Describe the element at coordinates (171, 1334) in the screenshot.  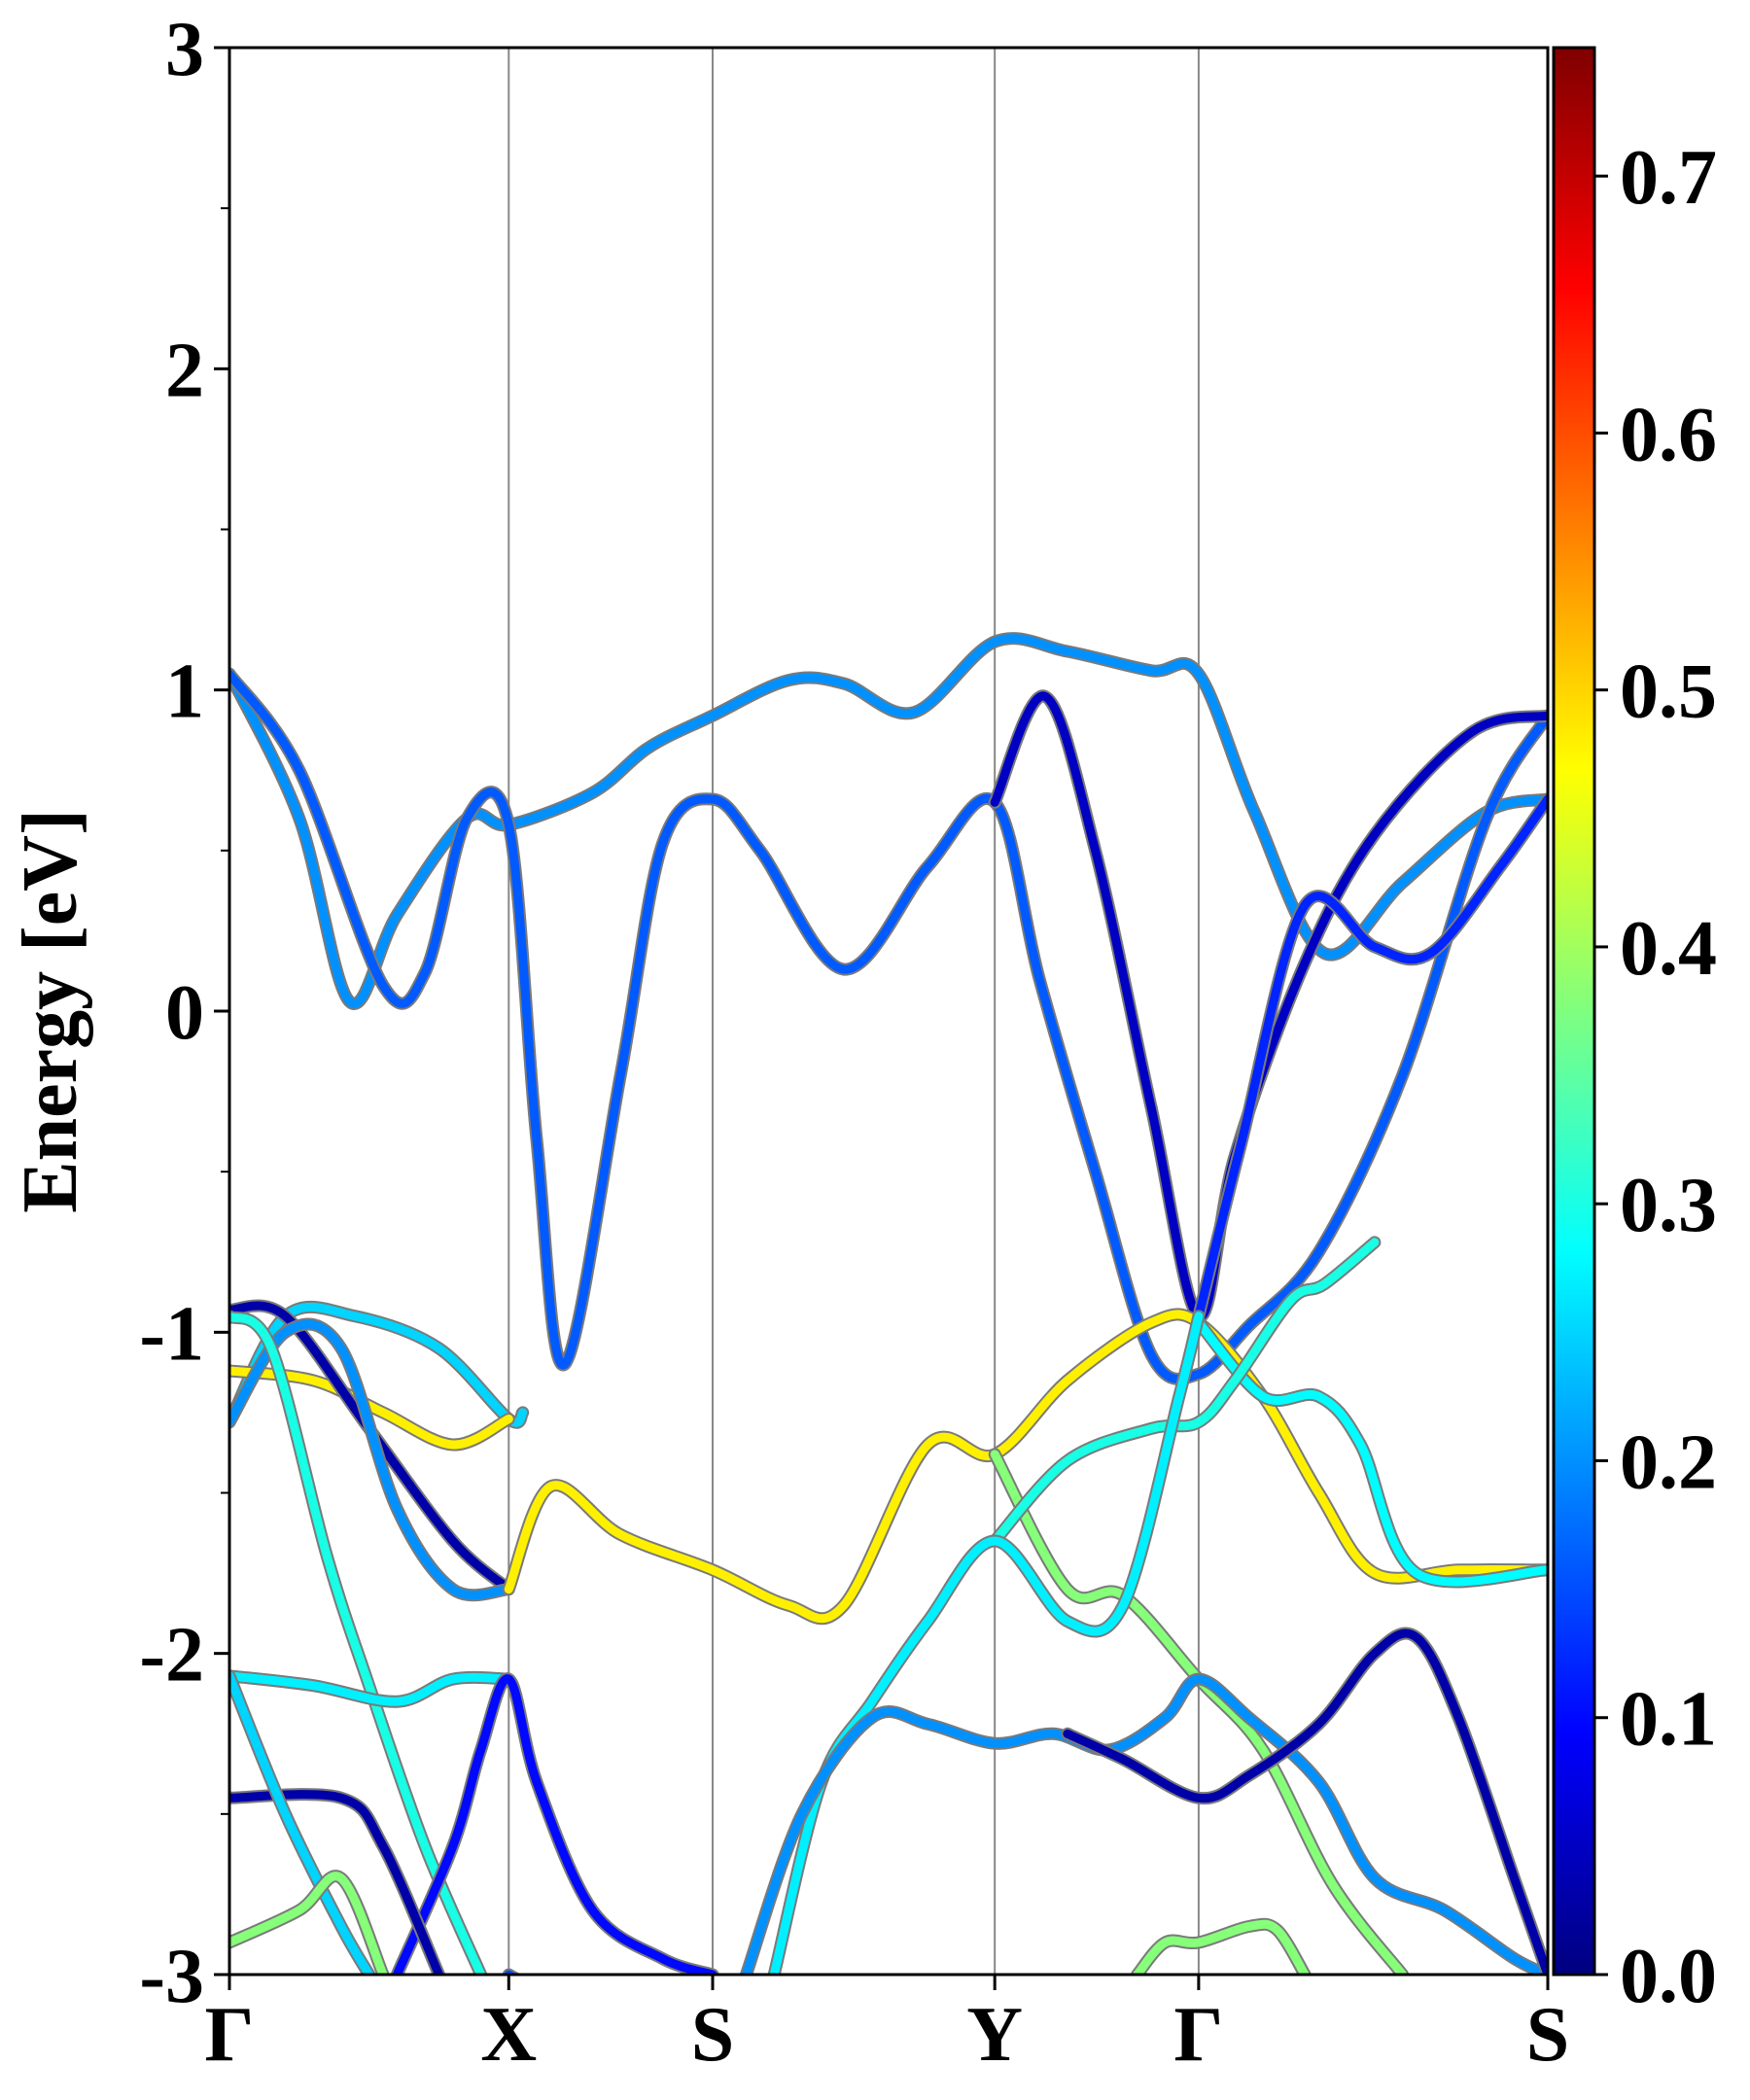
I see `y-tick-label: -1` at that location.